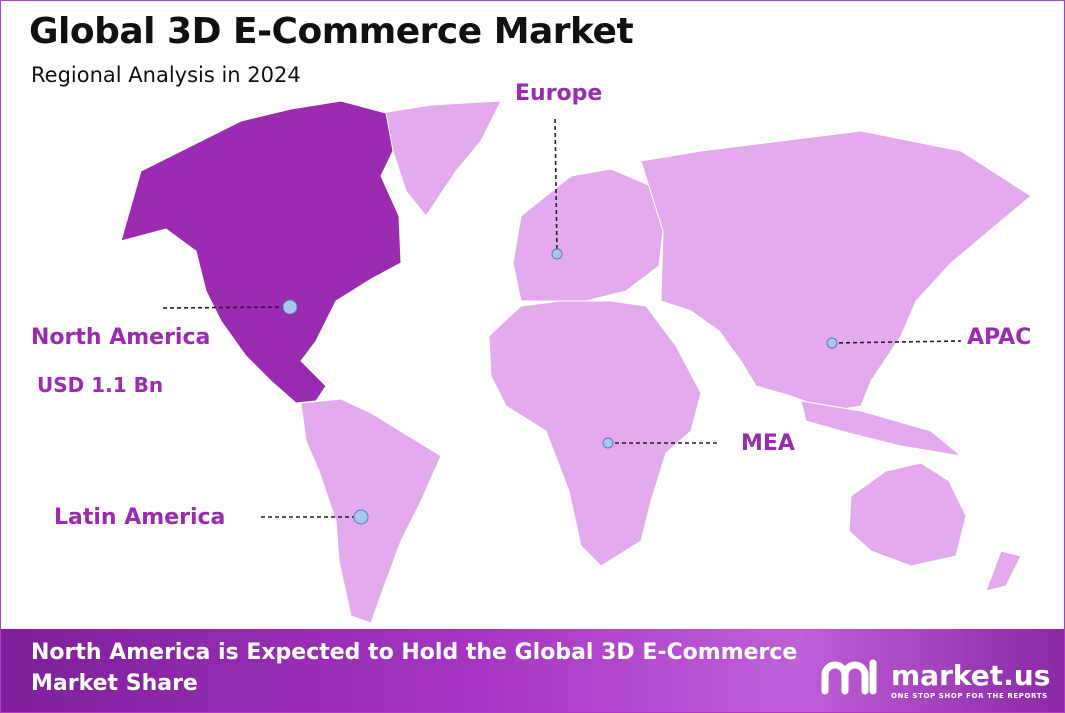 The image size is (1065, 713). Describe the element at coordinates (100, 385) in the screenshot. I see `region-value: USD 1.1 Bn` at that location.